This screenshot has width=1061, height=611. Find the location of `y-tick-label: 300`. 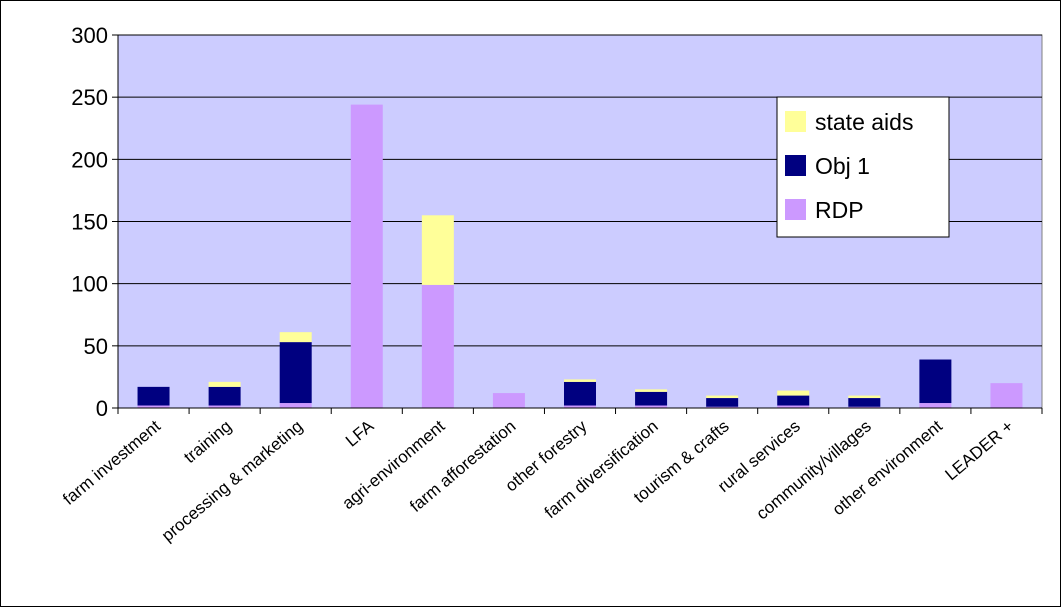

y-tick-label: 300 is located at coordinates (89, 35).